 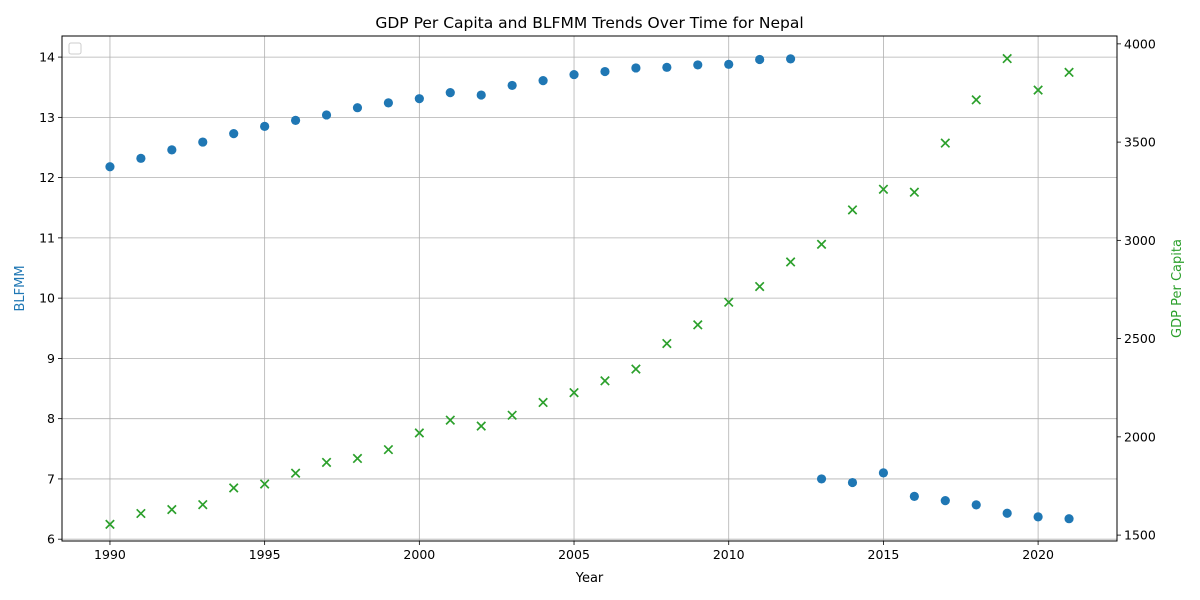 I want to click on x-tick-label: 2015, so click(x=884, y=554).